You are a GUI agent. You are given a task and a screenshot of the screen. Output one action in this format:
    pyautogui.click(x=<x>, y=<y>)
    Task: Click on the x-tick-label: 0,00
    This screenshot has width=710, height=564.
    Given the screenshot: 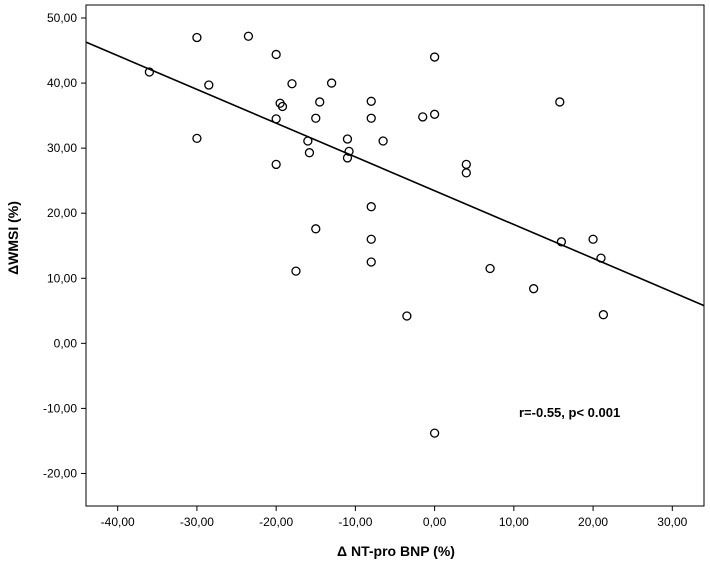 What is the action you would take?
    pyautogui.click(x=435, y=522)
    